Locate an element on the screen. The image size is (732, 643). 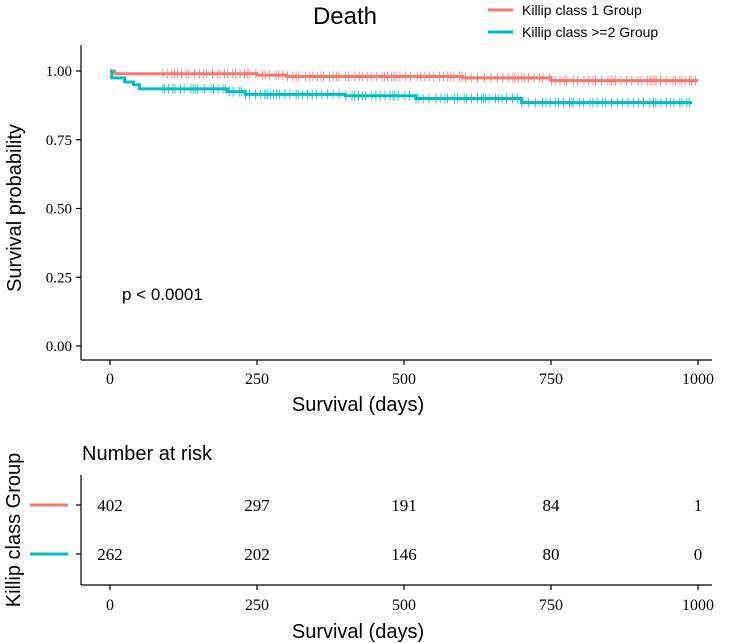
risk-value: 297 is located at coordinates (257, 505).